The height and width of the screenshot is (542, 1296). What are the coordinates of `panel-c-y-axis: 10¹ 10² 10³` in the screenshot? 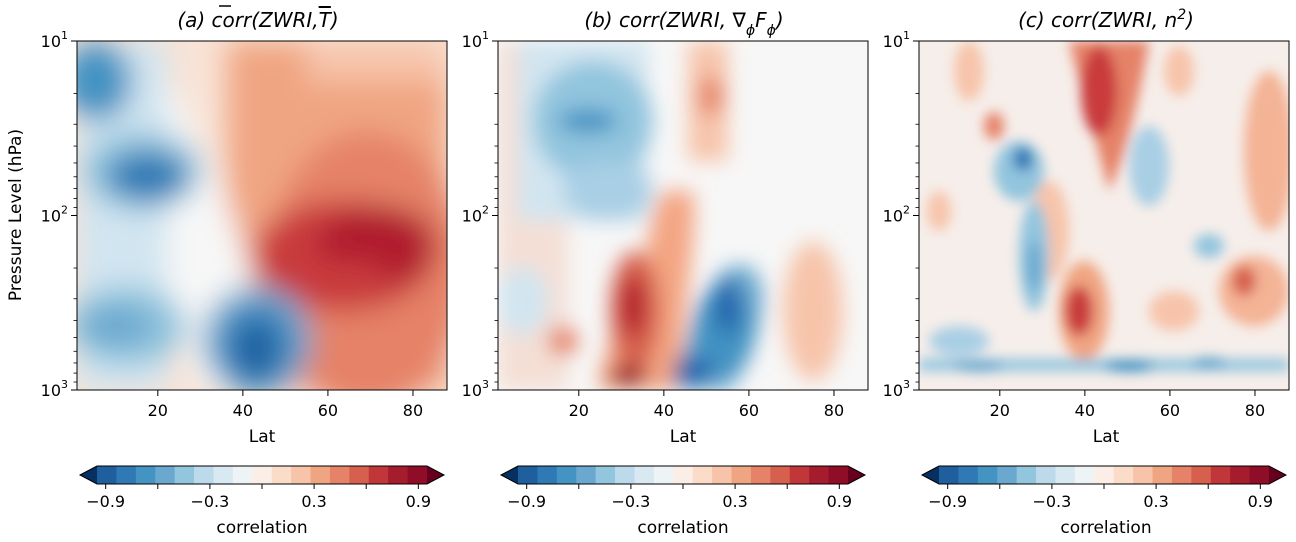 It's located at (901, 214).